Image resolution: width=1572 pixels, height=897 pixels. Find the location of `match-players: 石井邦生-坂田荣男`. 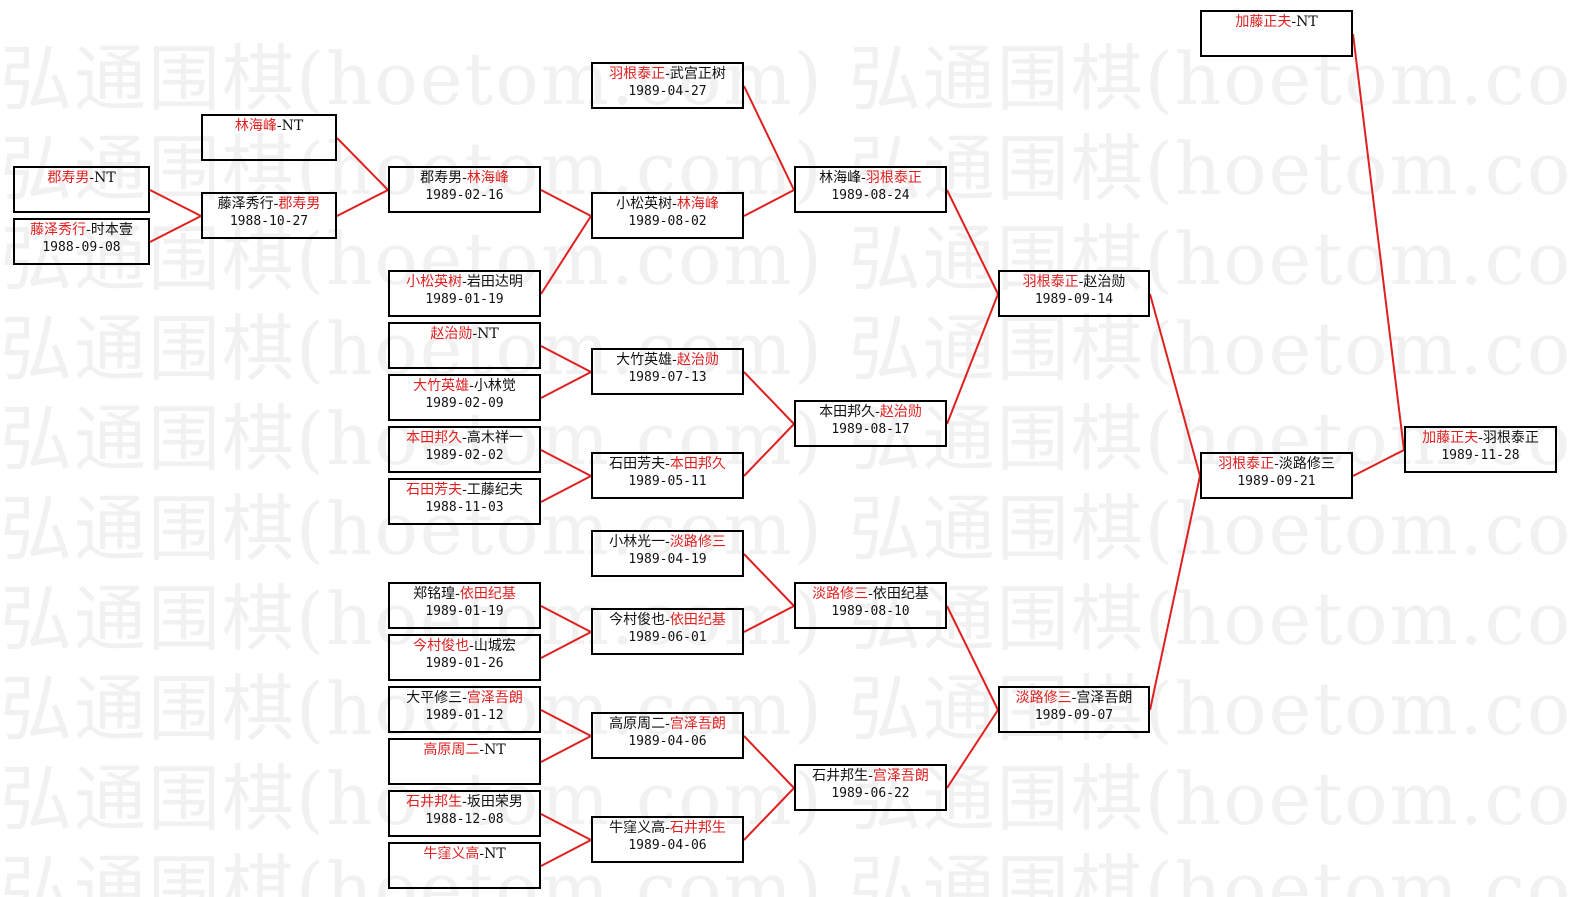

match-players: 石井邦生-坂田荣男 is located at coordinates (464, 802).